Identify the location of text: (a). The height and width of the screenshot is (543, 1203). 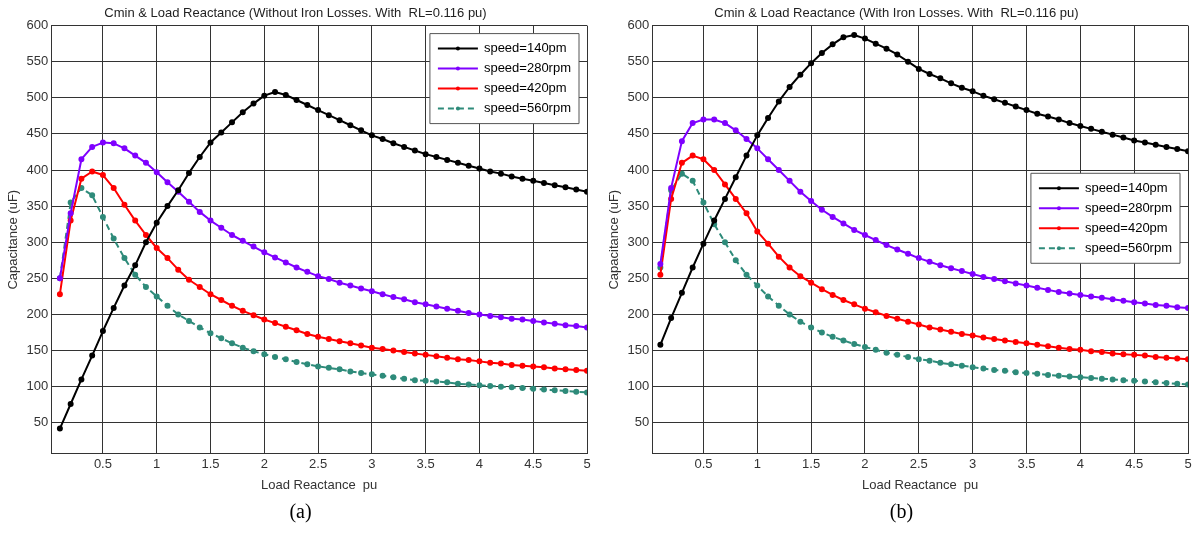
(300, 511).